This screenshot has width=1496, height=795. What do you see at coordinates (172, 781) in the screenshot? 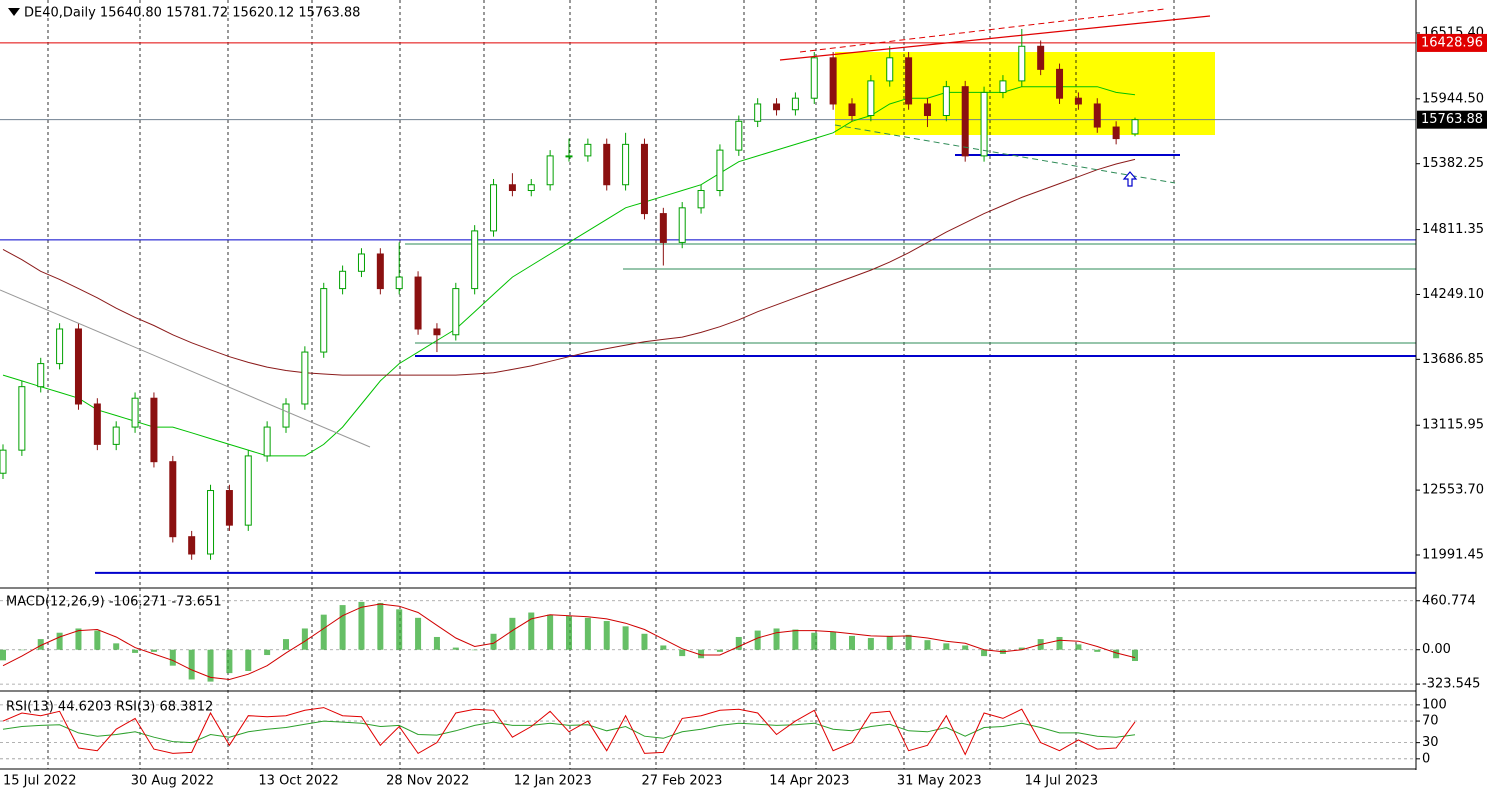
I see `x-tick-label: 30 Aug 2022` at bounding box center [172, 781].